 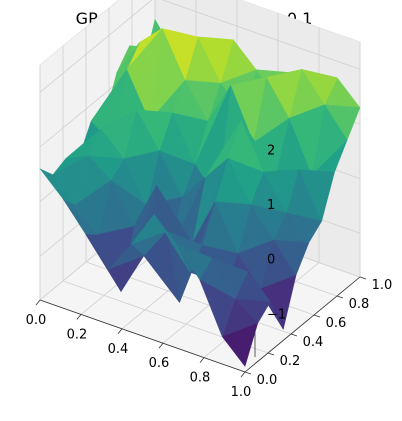 What do you see at coordinates (271, 150) in the screenshot?
I see `z-tick-label: 2` at bounding box center [271, 150].